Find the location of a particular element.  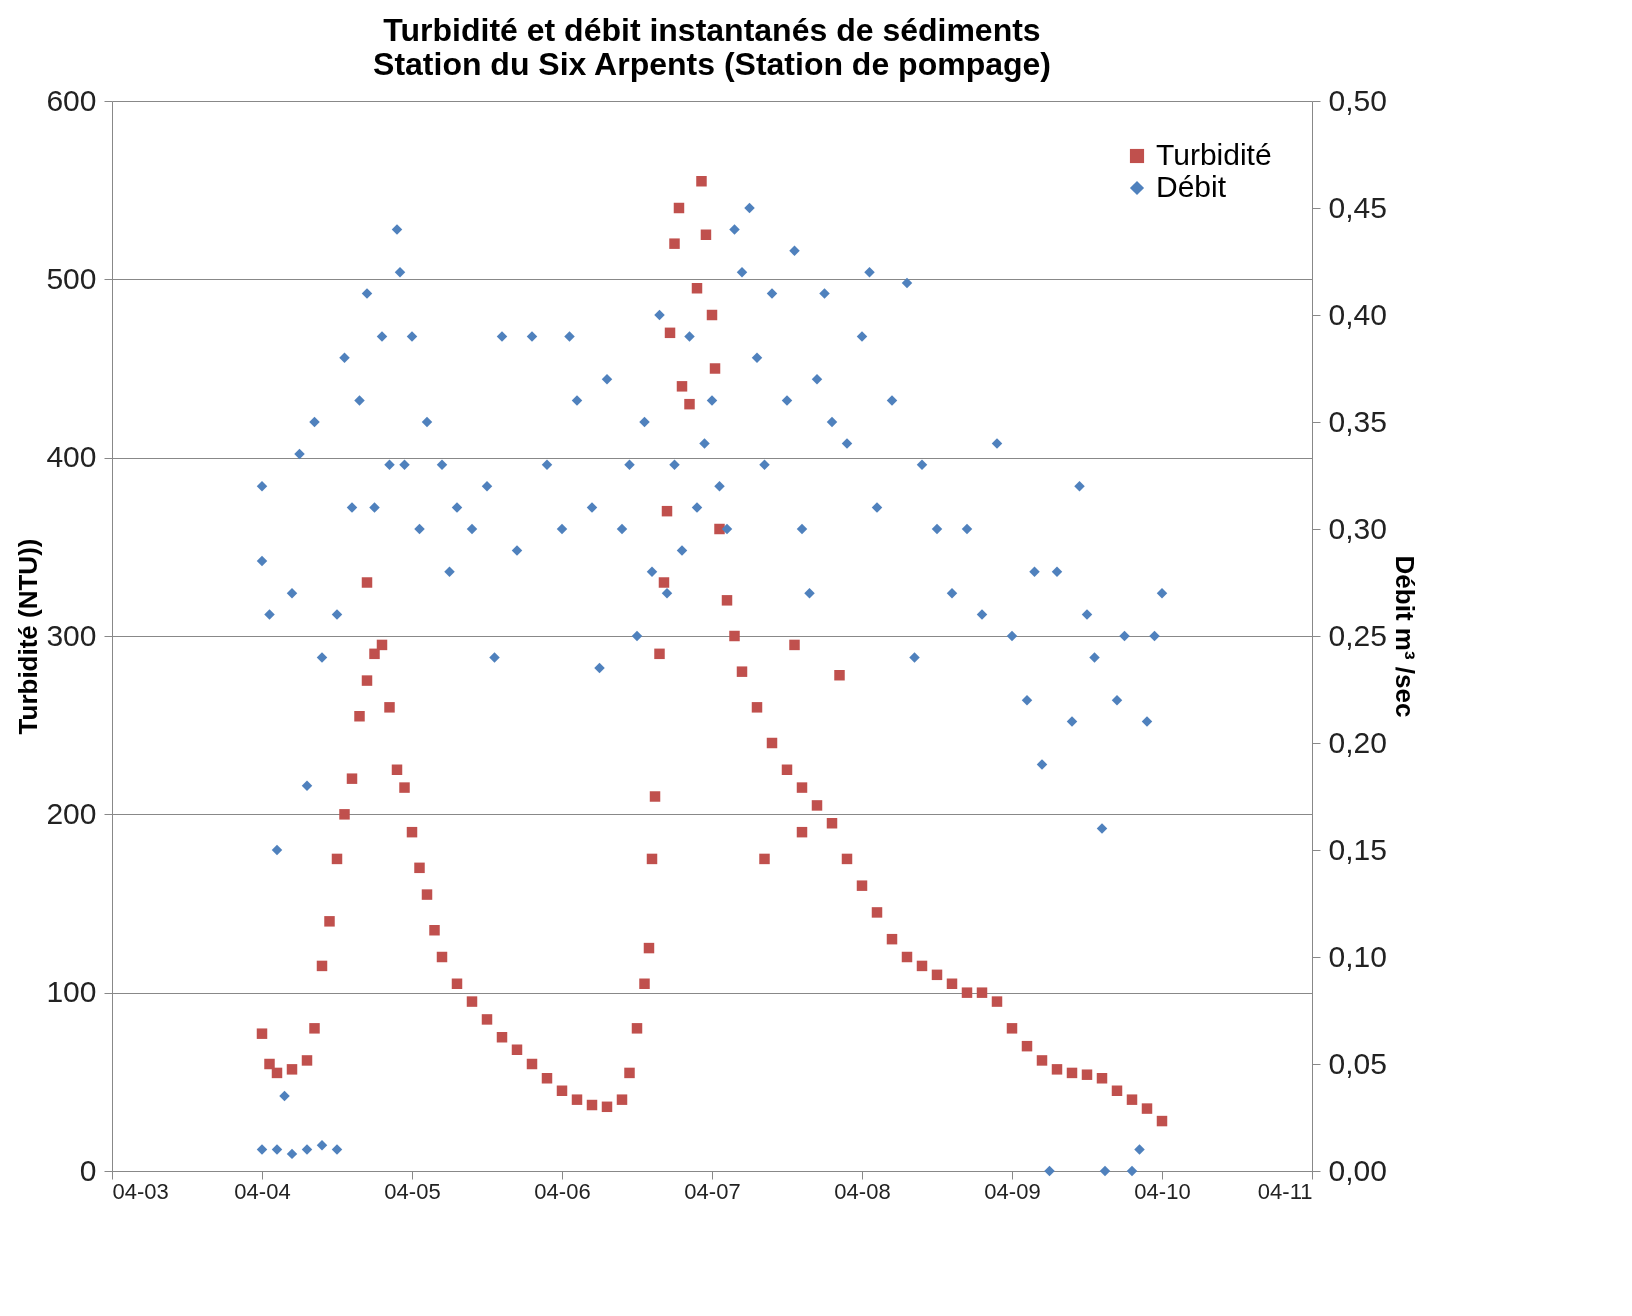

y-tick-label: 100 is located at coordinates (71, 992).